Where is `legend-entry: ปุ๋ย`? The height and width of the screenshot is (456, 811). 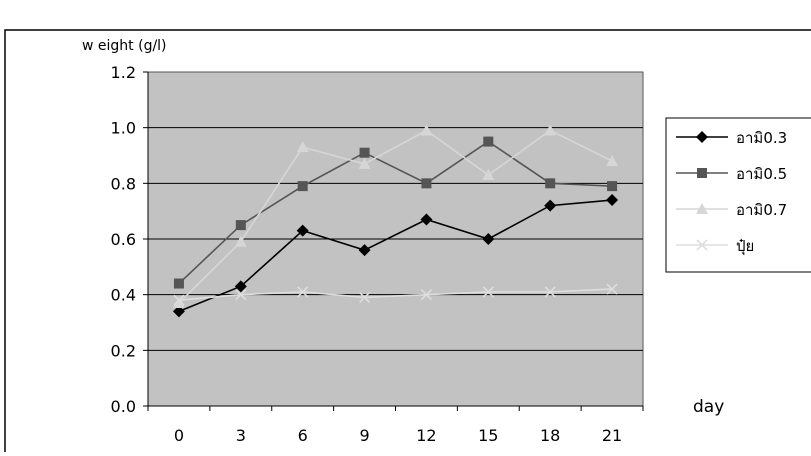 legend-entry: ปุ๋ย is located at coordinates (715, 246).